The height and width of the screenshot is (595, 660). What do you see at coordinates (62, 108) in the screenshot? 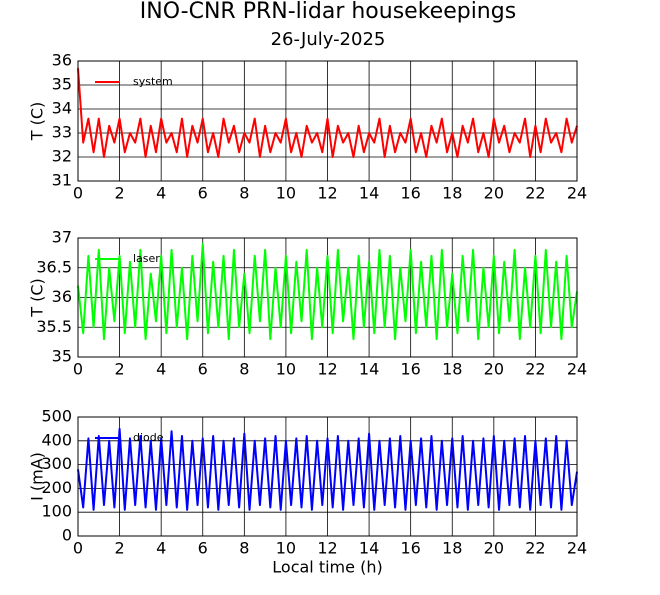
I see `y-tick-label: 34` at bounding box center [62, 108].